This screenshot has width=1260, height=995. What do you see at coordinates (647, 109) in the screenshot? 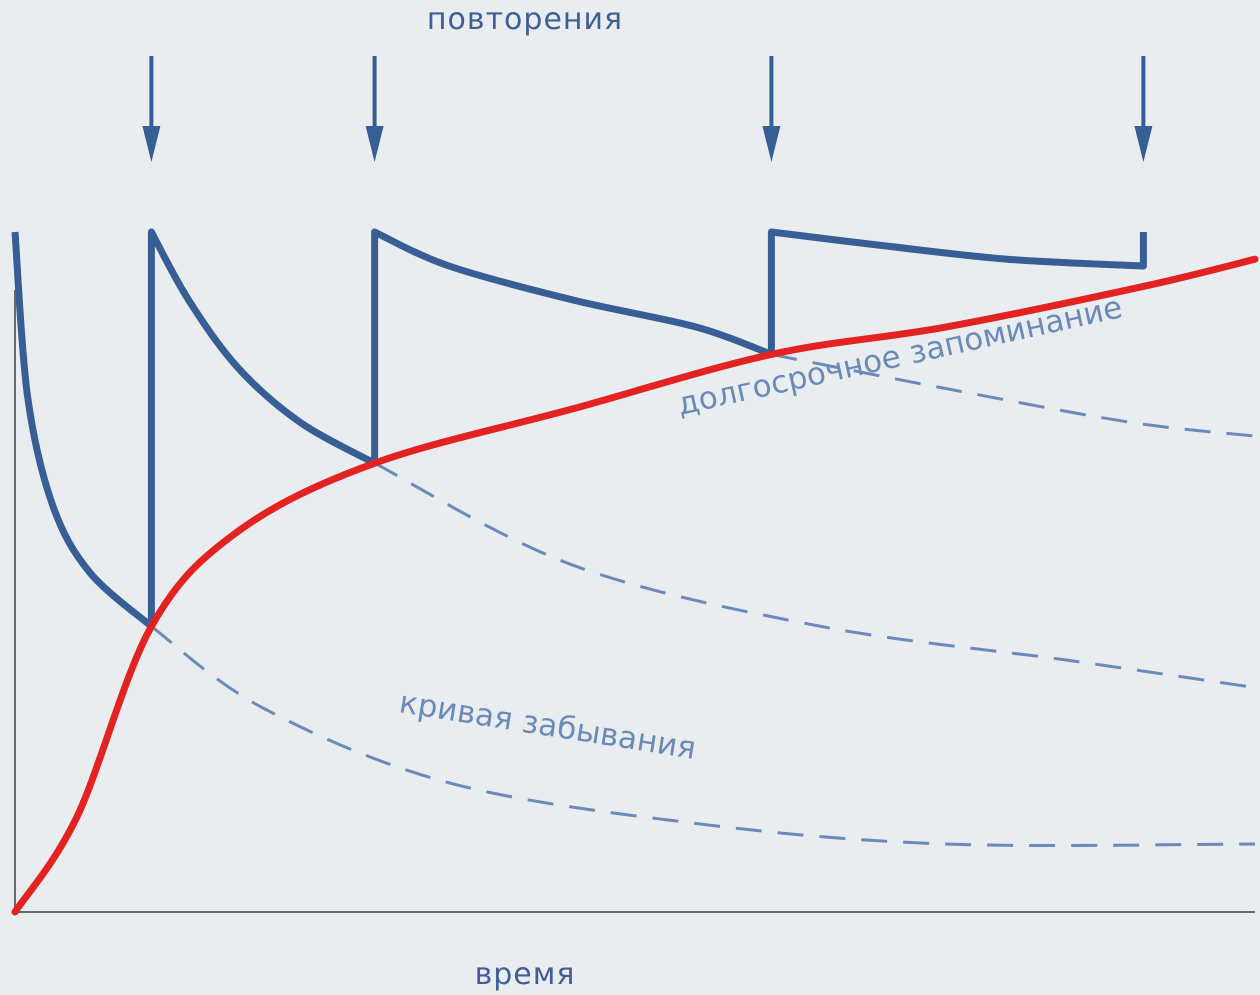
I see `review-arrows` at bounding box center [647, 109].